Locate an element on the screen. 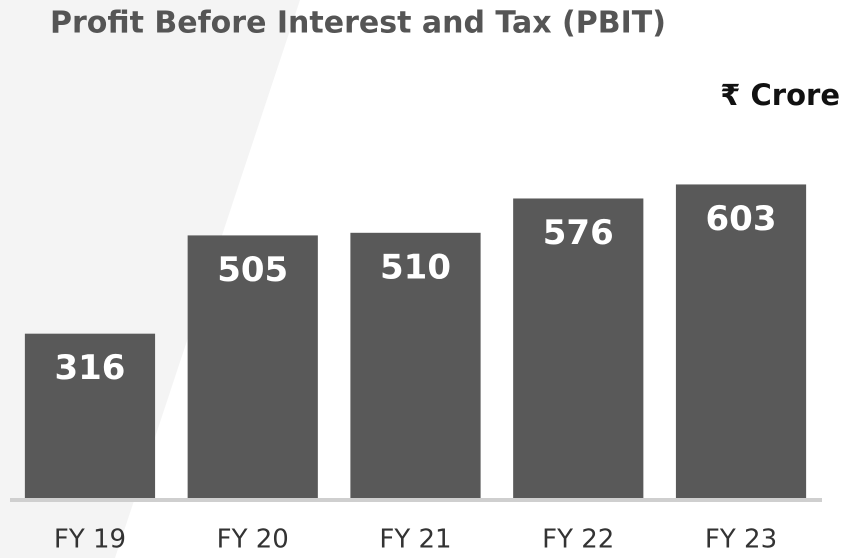 The height and width of the screenshot is (558, 846). data-label: 316 is located at coordinates (89, 368).